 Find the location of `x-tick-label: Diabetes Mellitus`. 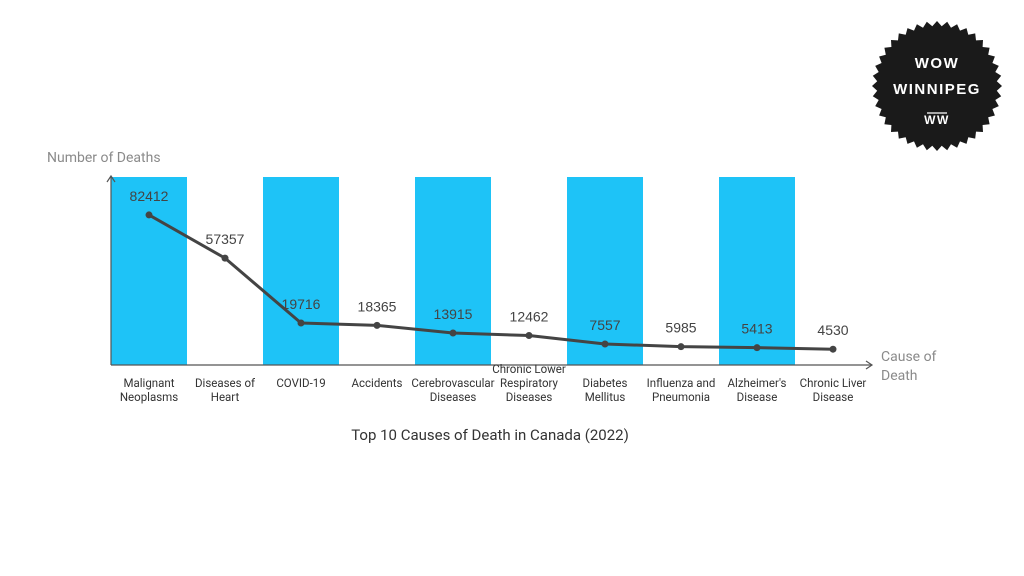

x-tick-label: Diabetes Mellitus is located at coordinates (605, 390).